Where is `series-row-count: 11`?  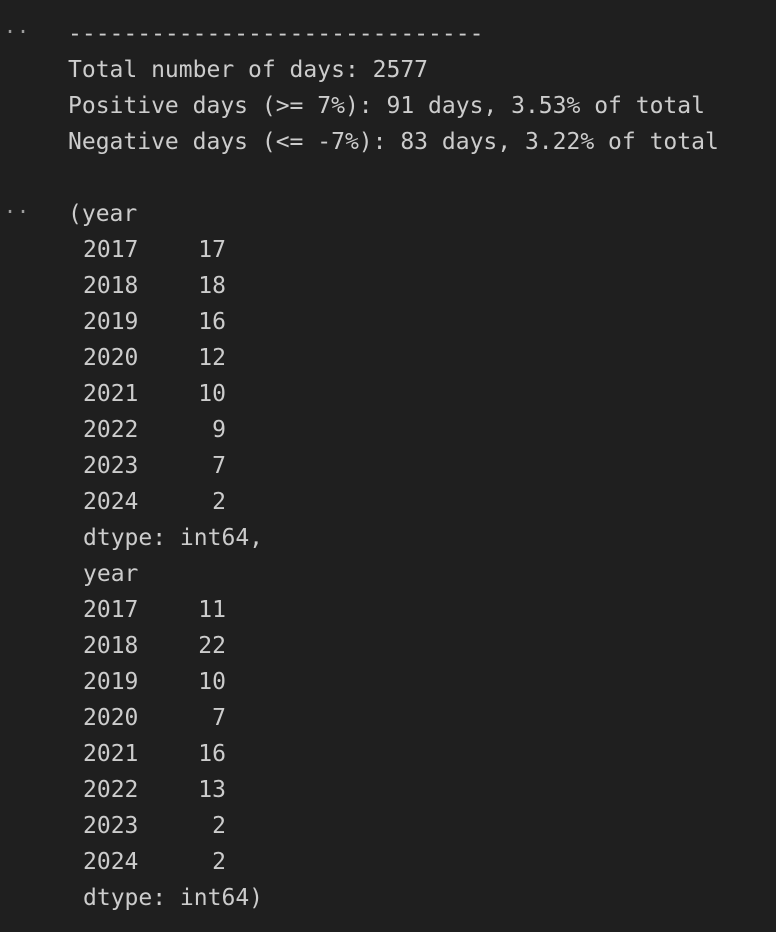
series-row-count: 11 is located at coordinates (212, 610).